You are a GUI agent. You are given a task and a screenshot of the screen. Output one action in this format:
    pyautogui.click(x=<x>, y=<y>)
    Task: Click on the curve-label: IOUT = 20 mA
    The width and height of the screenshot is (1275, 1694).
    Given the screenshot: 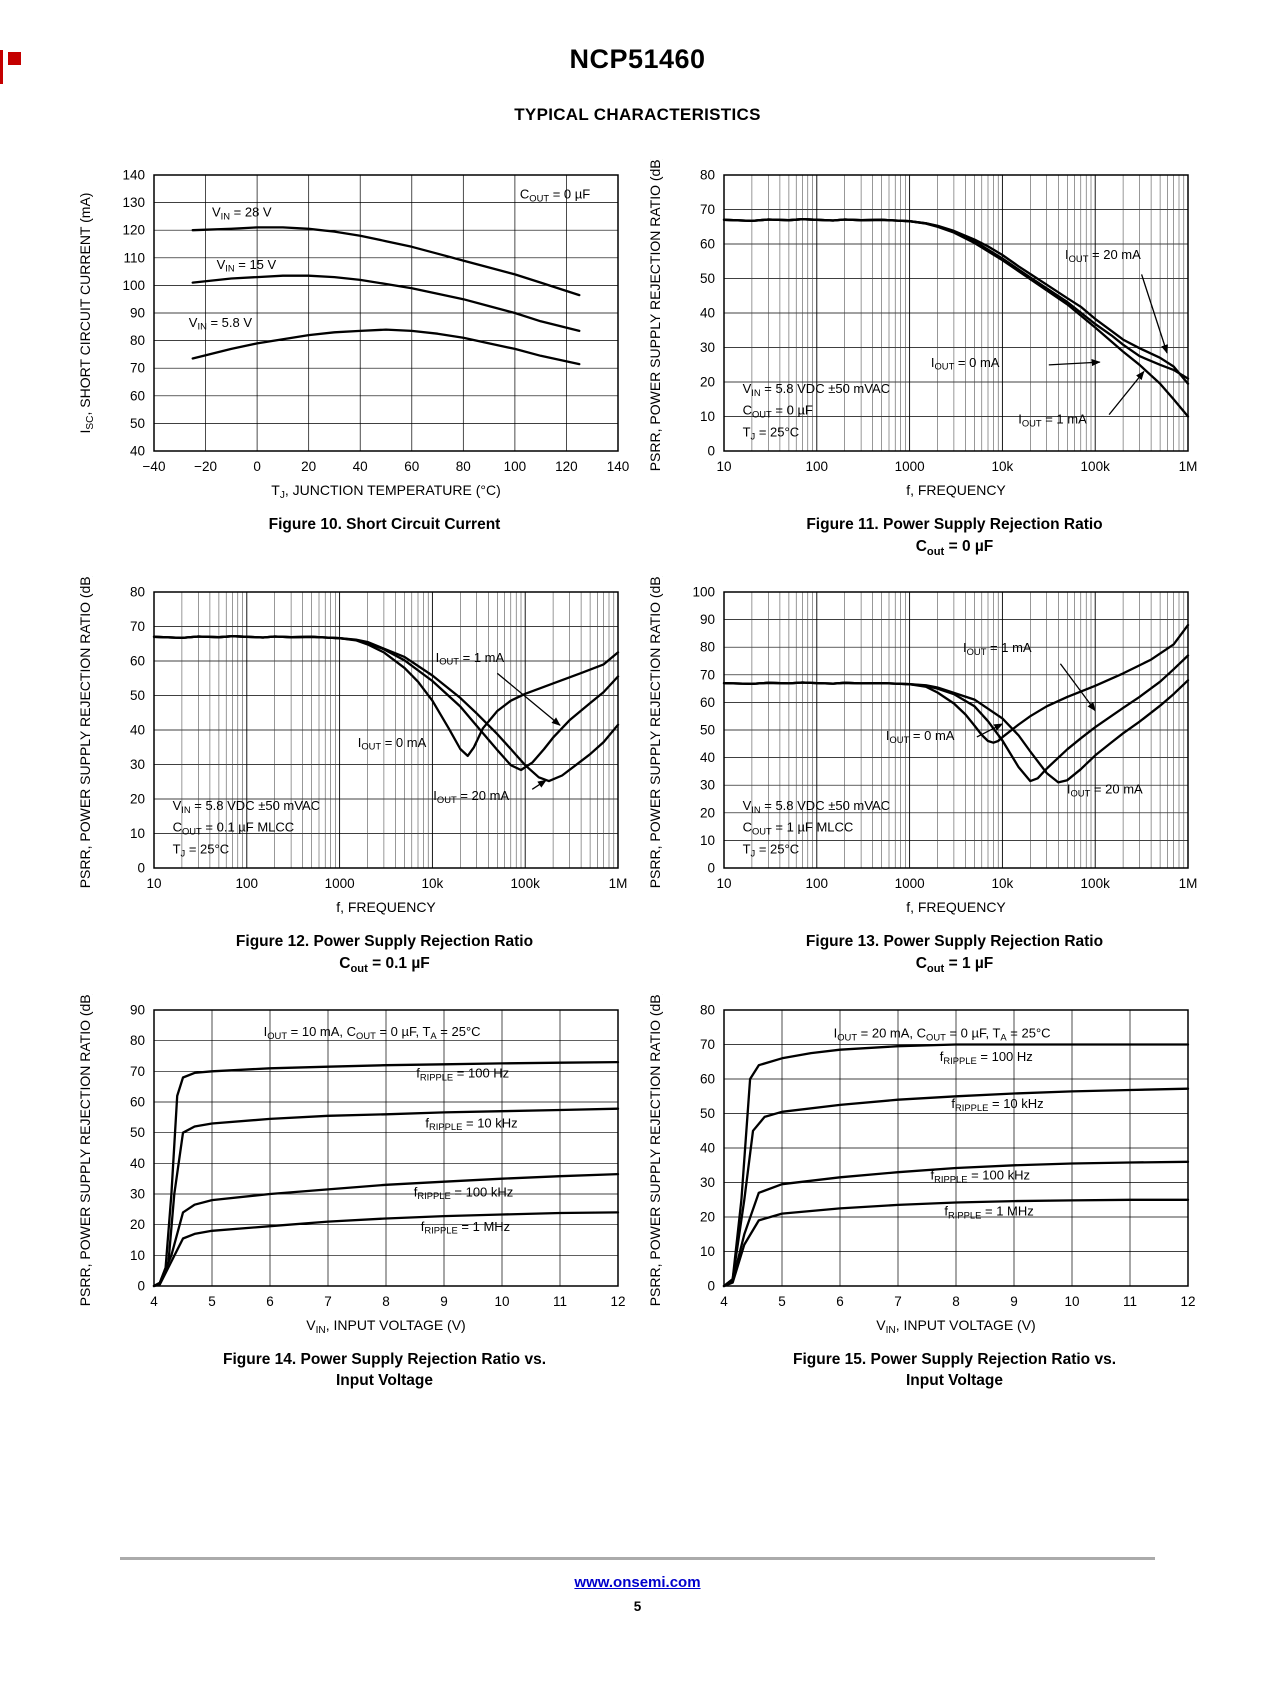 What is the action you would take?
    pyautogui.click(x=1103, y=255)
    